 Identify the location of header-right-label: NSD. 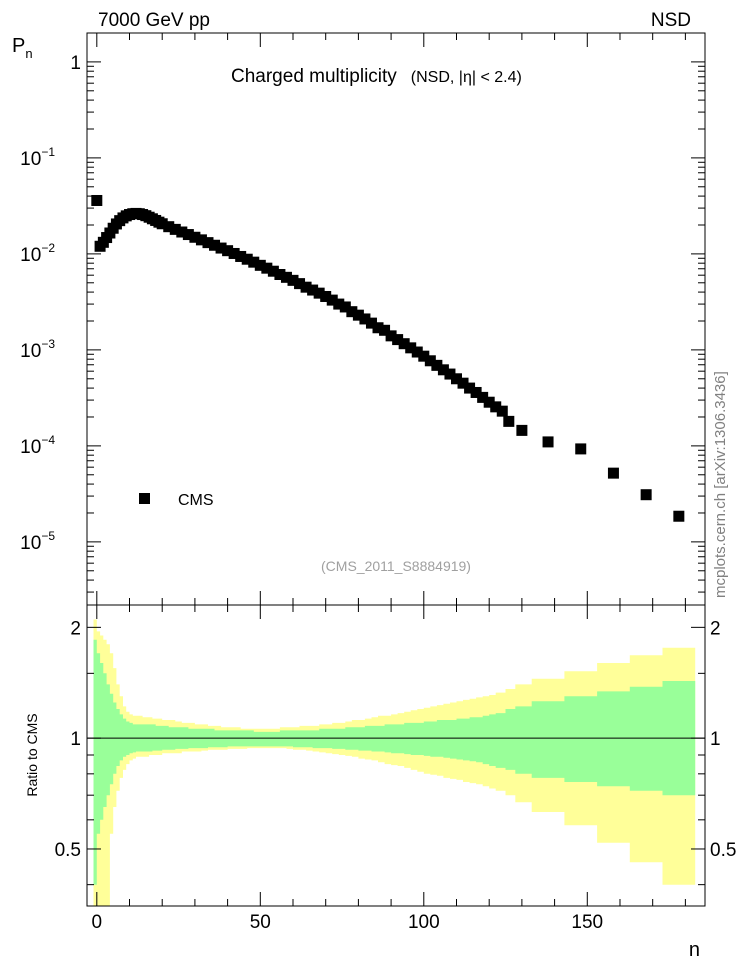
(671, 20).